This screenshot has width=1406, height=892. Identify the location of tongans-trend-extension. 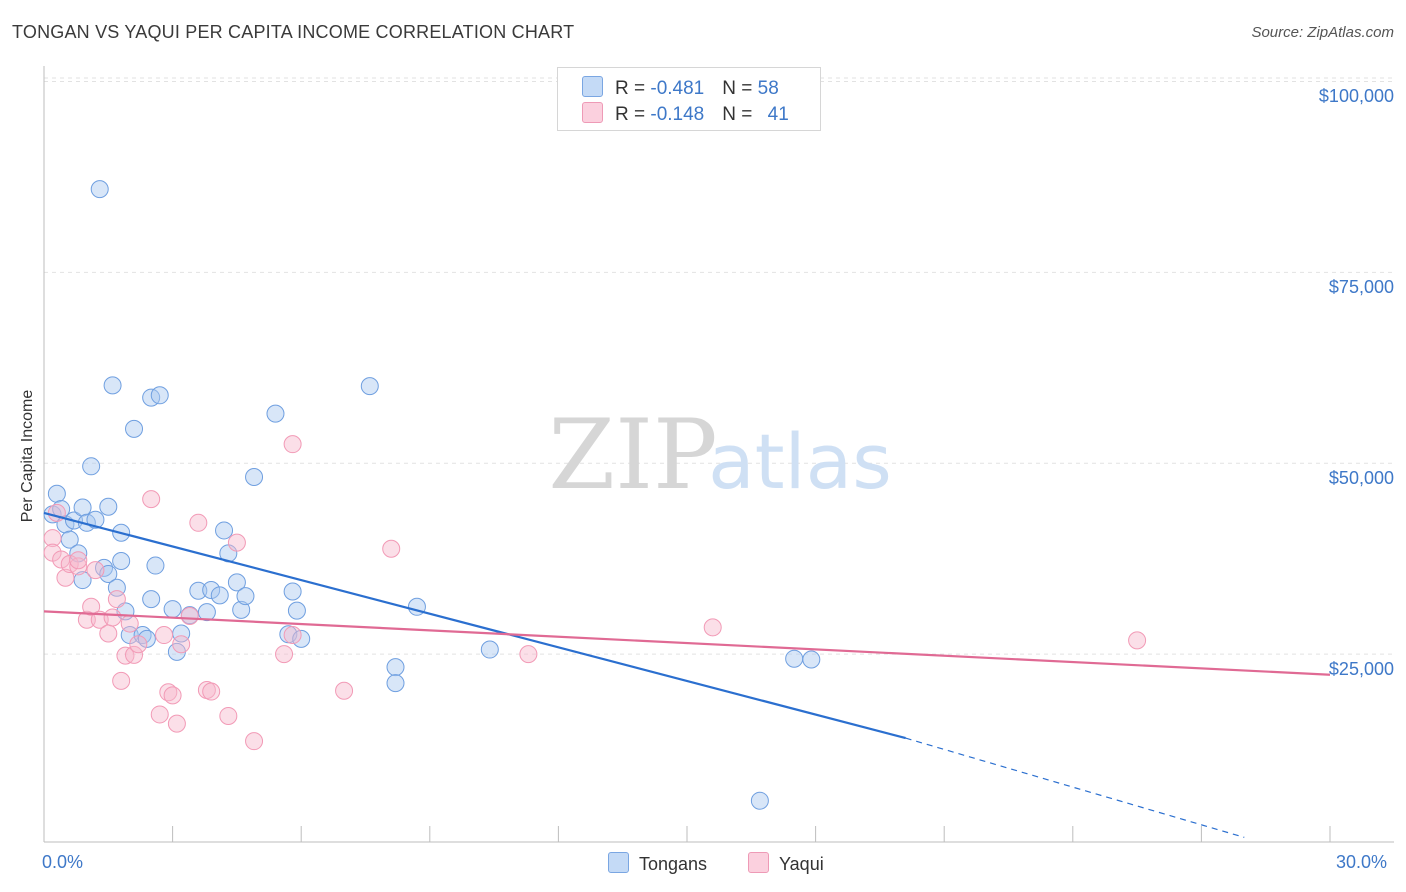
(1075, 787).